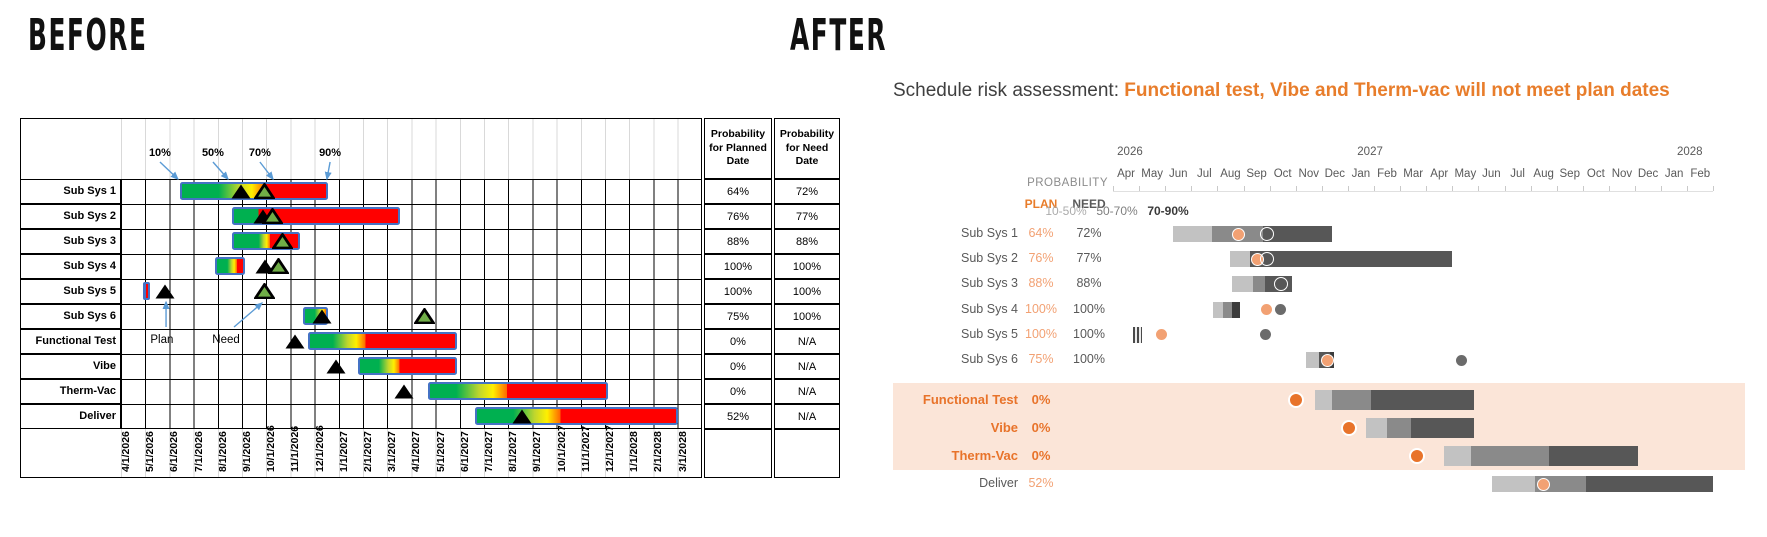 The width and height of the screenshot is (1767, 537). What do you see at coordinates (1690, 152) in the screenshot?
I see `timeline-year-label: 2028` at bounding box center [1690, 152].